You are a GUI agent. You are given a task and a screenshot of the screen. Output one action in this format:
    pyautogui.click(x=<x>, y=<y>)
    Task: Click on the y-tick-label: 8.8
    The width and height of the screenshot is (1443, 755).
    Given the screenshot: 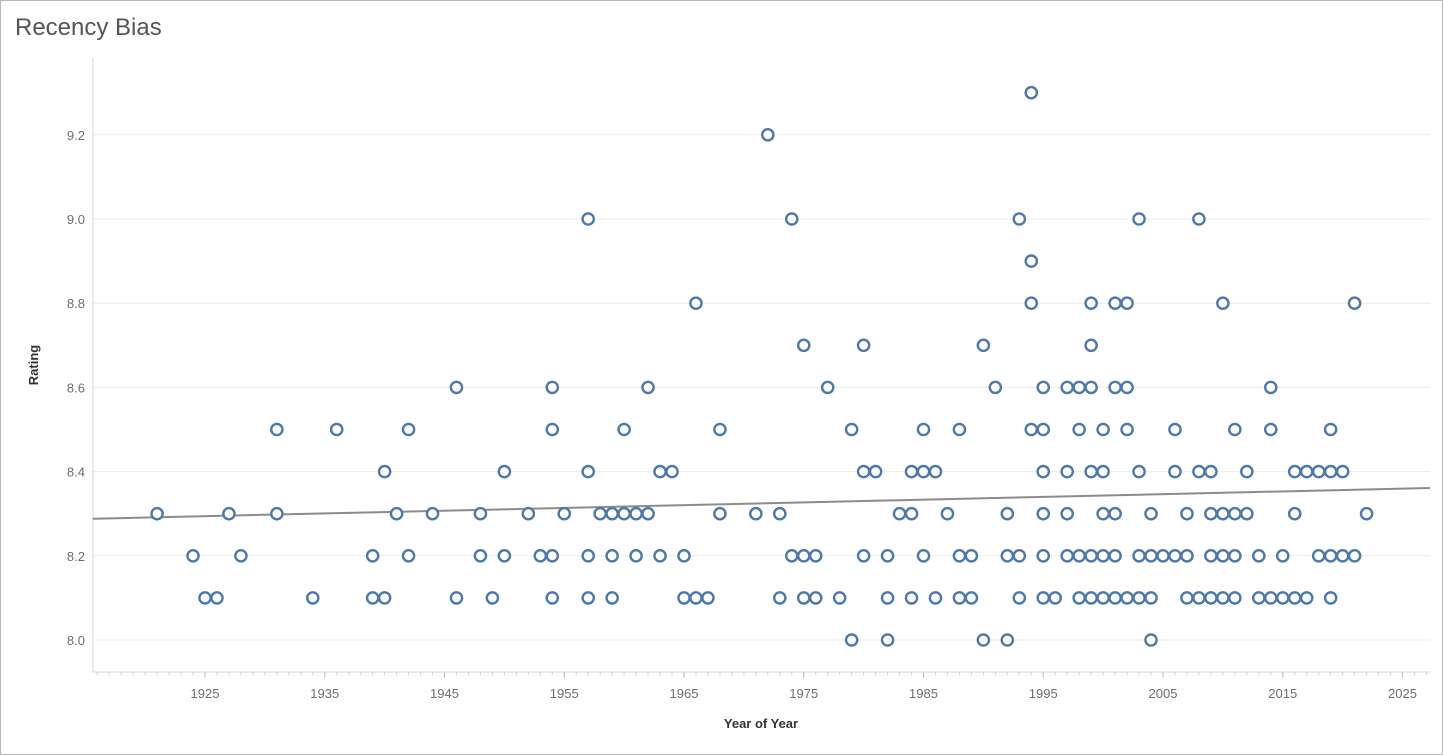 What is the action you would take?
    pyautogui.click(x=76, y=303)
    